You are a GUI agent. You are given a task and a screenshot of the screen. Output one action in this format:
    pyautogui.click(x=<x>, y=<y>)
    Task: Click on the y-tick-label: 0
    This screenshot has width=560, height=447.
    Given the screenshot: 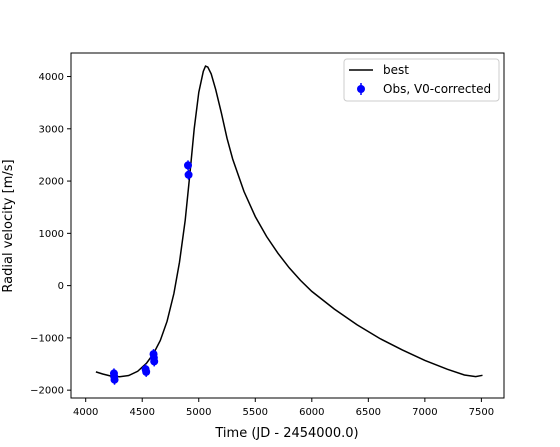 What is the action you would take?
    pyautogui.click(x=61, y=286)
    